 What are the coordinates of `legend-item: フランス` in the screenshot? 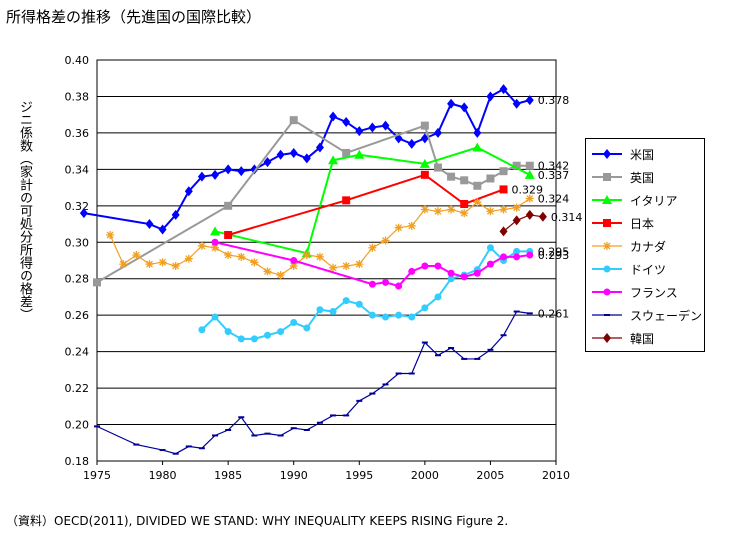 It's located at (646, 292).